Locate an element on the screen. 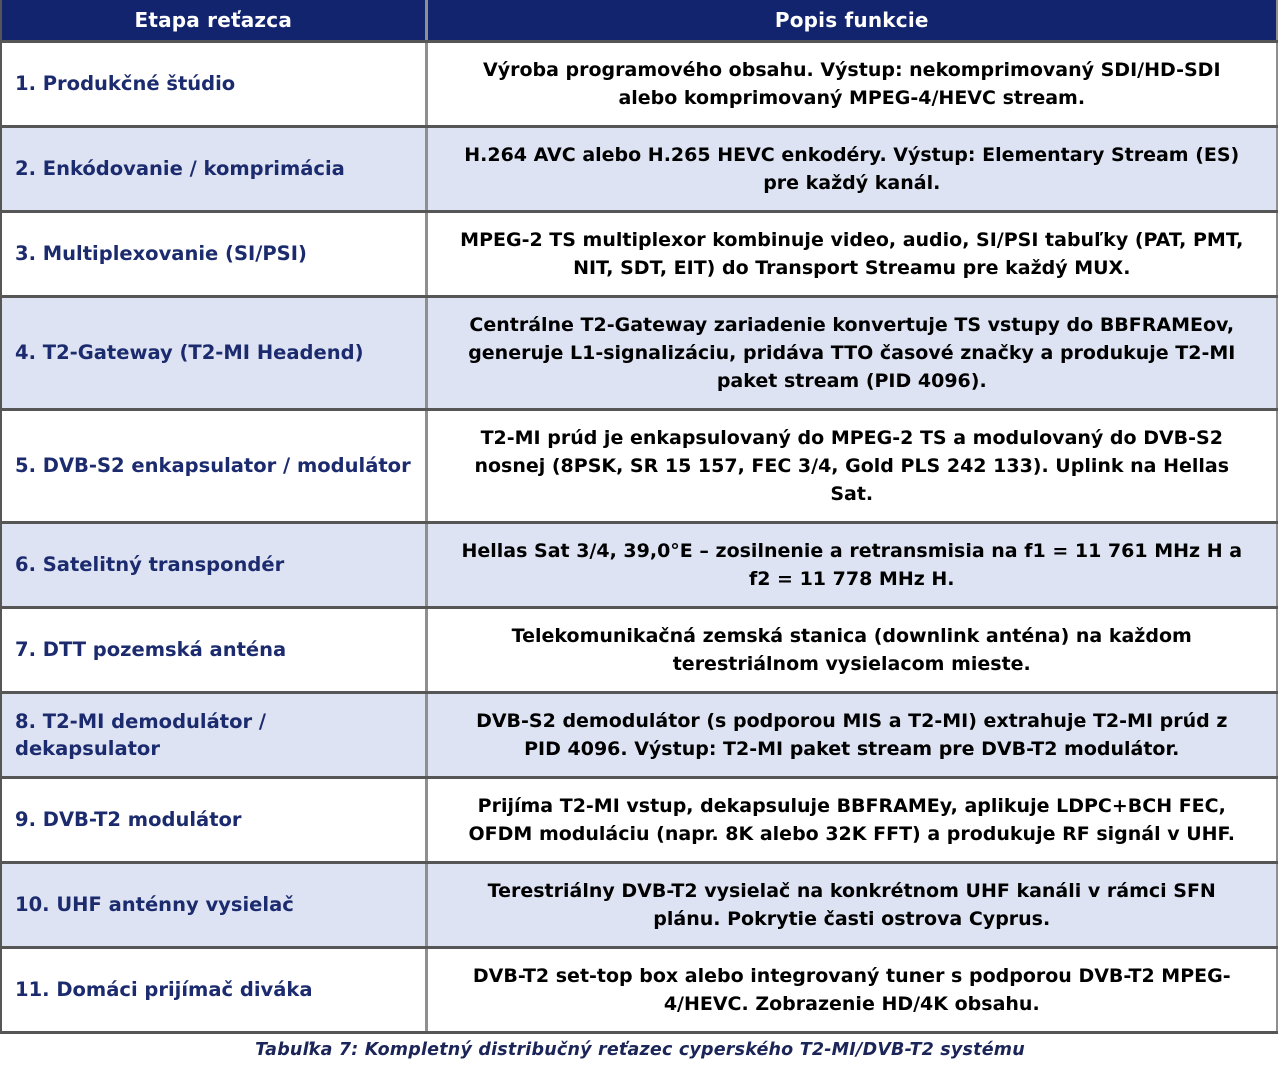 This screenshot has width=1280, height=1068. stage-cell: 8. T2-MI demodulátor / dekapsulator is located at coordinates (213, 735).